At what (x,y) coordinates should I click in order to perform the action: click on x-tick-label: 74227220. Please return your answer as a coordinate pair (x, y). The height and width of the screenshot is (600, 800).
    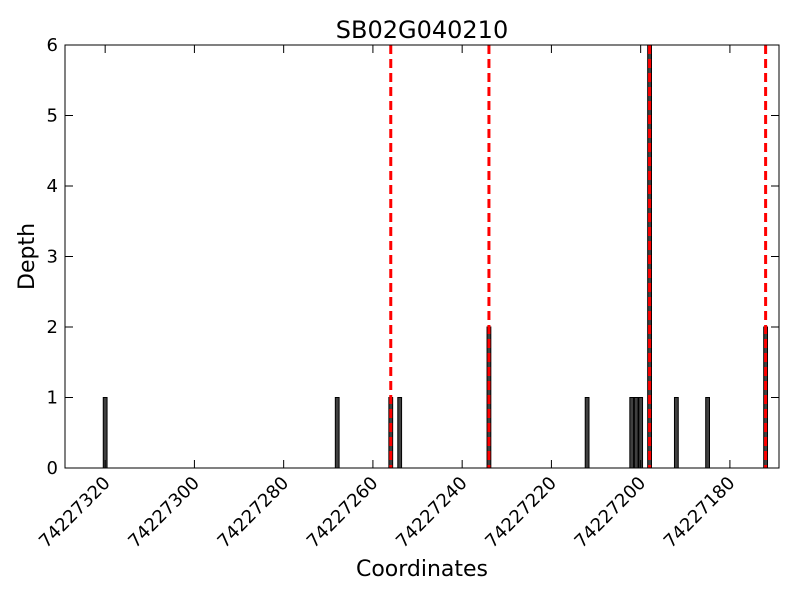
    Looking at the image, I should click on (521, 513).